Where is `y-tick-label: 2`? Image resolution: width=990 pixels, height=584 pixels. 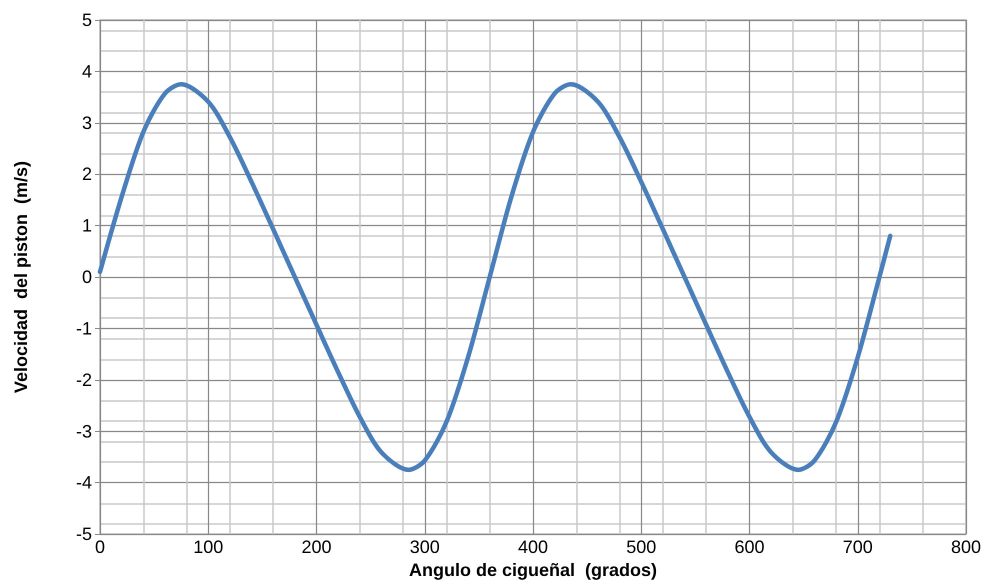
y-tick-label: 2 is located at coordinates (87, 174).